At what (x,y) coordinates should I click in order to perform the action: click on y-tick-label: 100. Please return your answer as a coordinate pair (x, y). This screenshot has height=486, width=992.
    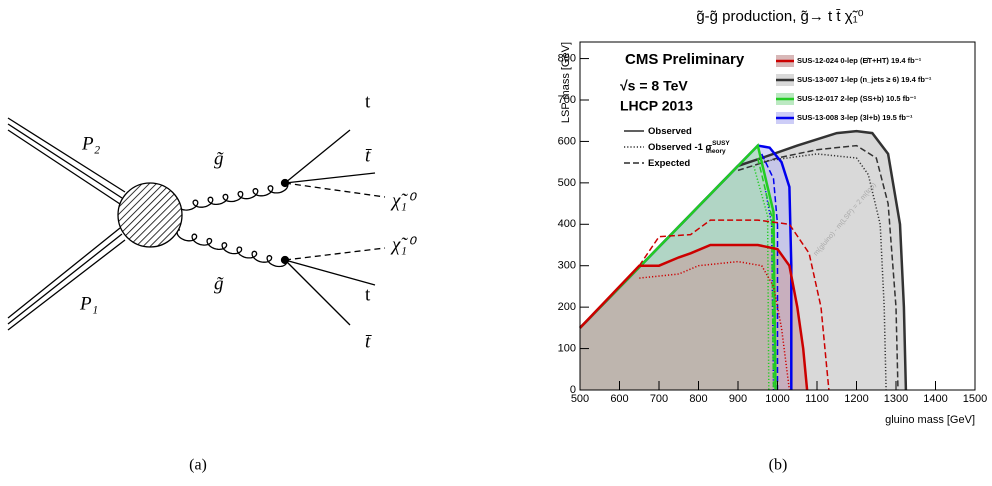
    Looking at the image, I should click on (567, 348).